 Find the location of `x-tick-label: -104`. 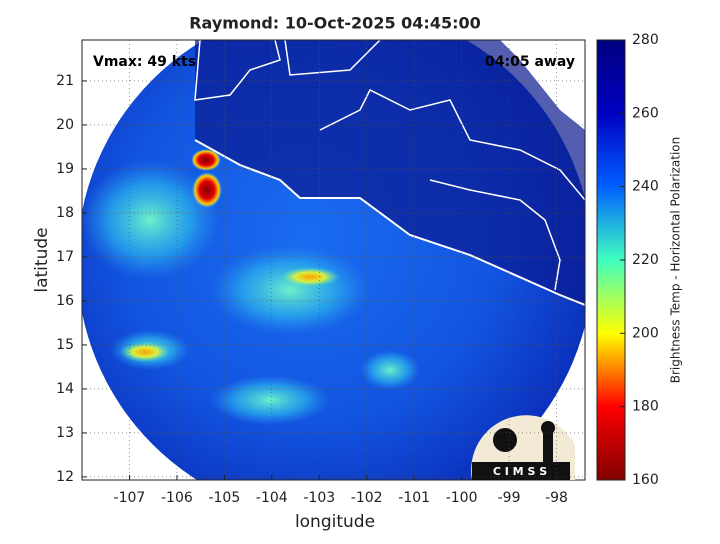

x-tick-label: -104 is located at coordinates (272, 498).